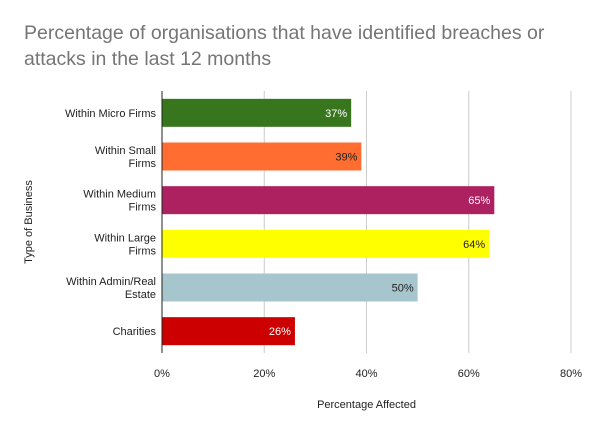  Describe the element at coordinates (474, 245) in the screenshot. I see `data-label: 64%` at that location.